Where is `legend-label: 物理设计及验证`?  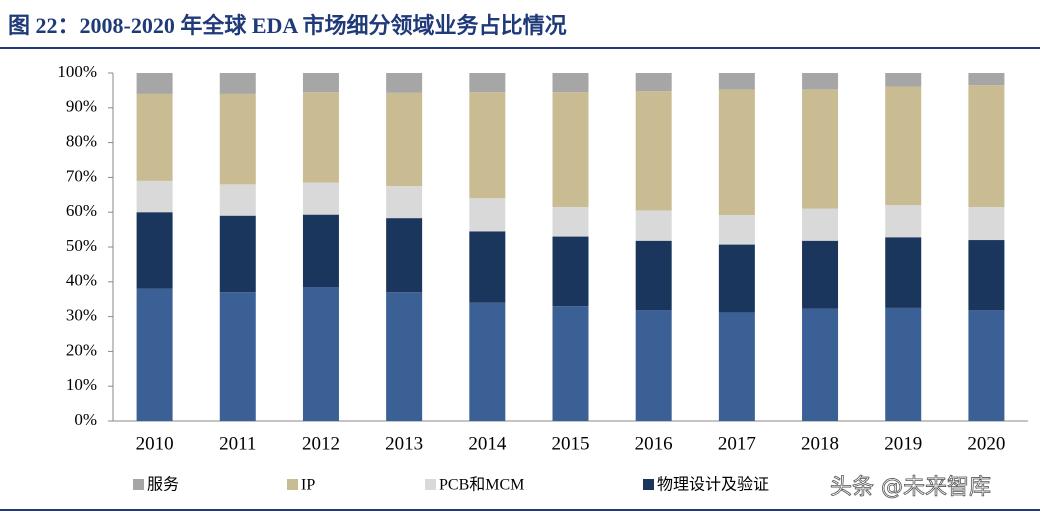 legend-label: 物理设计及验证 is located at coordinates (713, 485).